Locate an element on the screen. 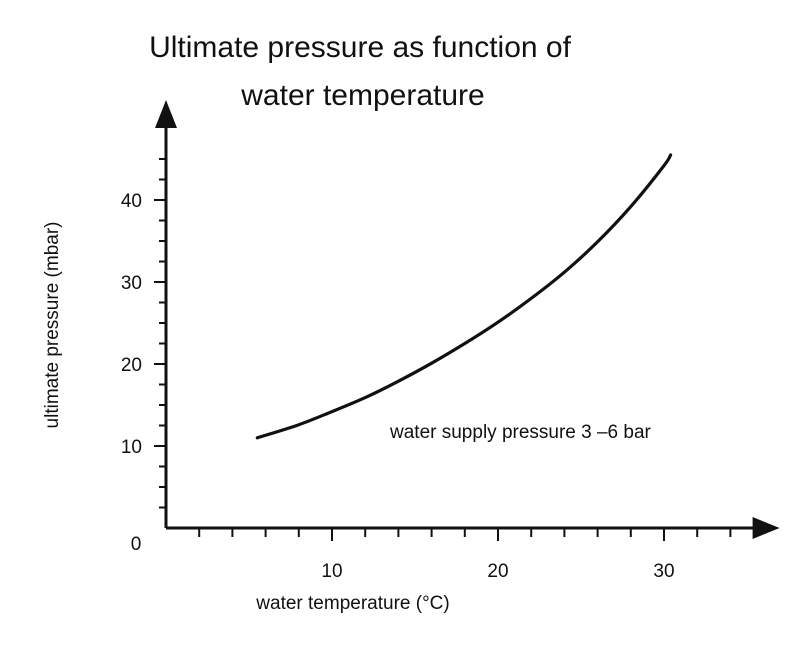 This screenshot has width=800, height=646. x-axis-label: water temperature (°C) is located at coordinates (352, 603).